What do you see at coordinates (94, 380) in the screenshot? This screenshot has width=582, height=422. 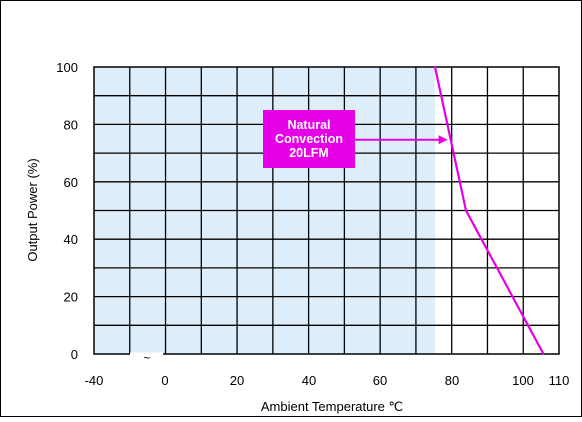 I see `x-tick-label: -40` at bounding box center [94, 380].